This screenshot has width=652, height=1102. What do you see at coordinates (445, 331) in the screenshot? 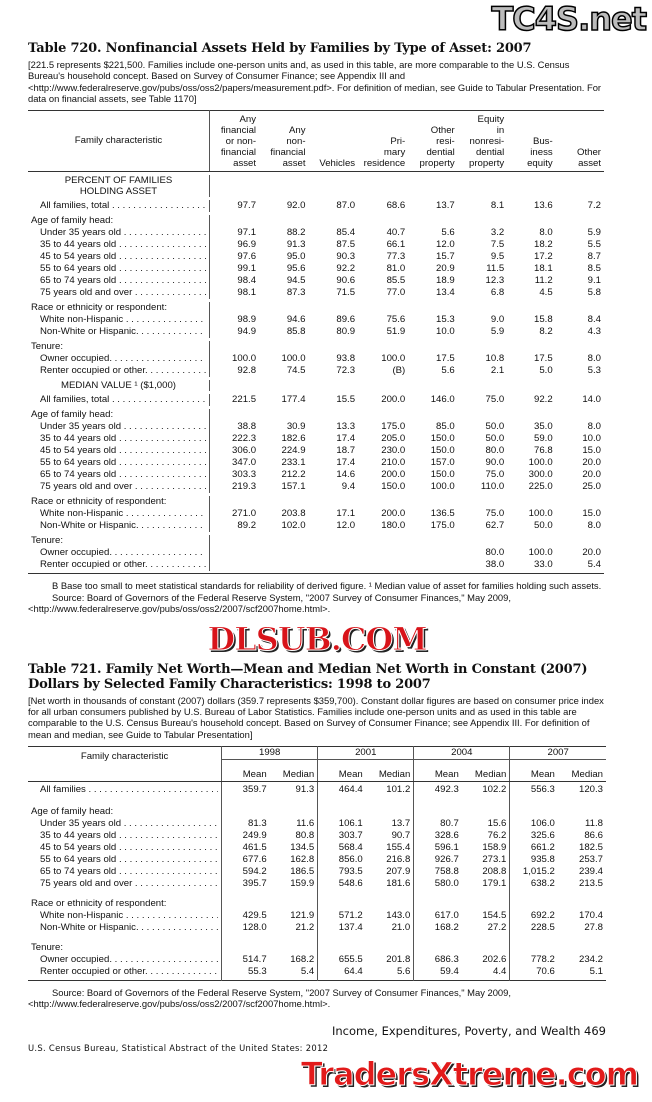
I see `value-cell: 10.0` at bounding box center [445, 331].